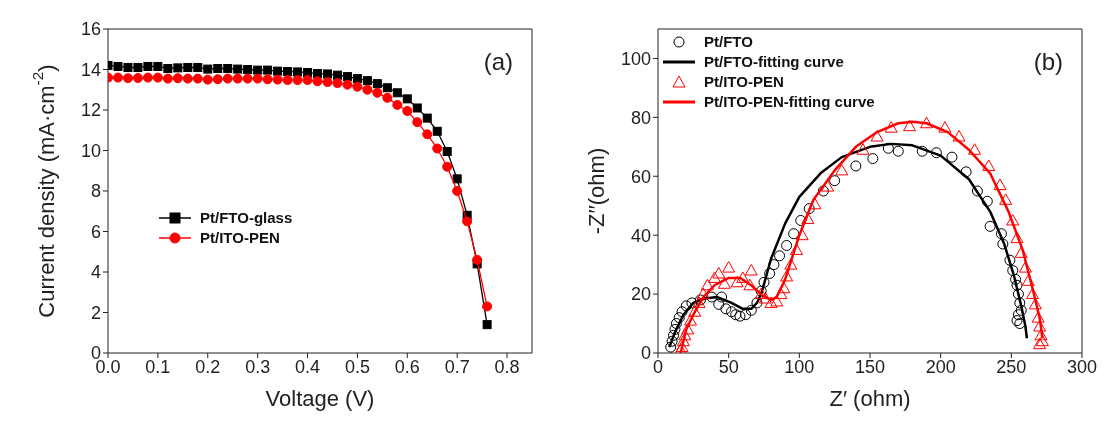  Describe the element at coordinates (320, 398) in the screenshot. I see `x-axis-title: Voltage (V)` at that location.